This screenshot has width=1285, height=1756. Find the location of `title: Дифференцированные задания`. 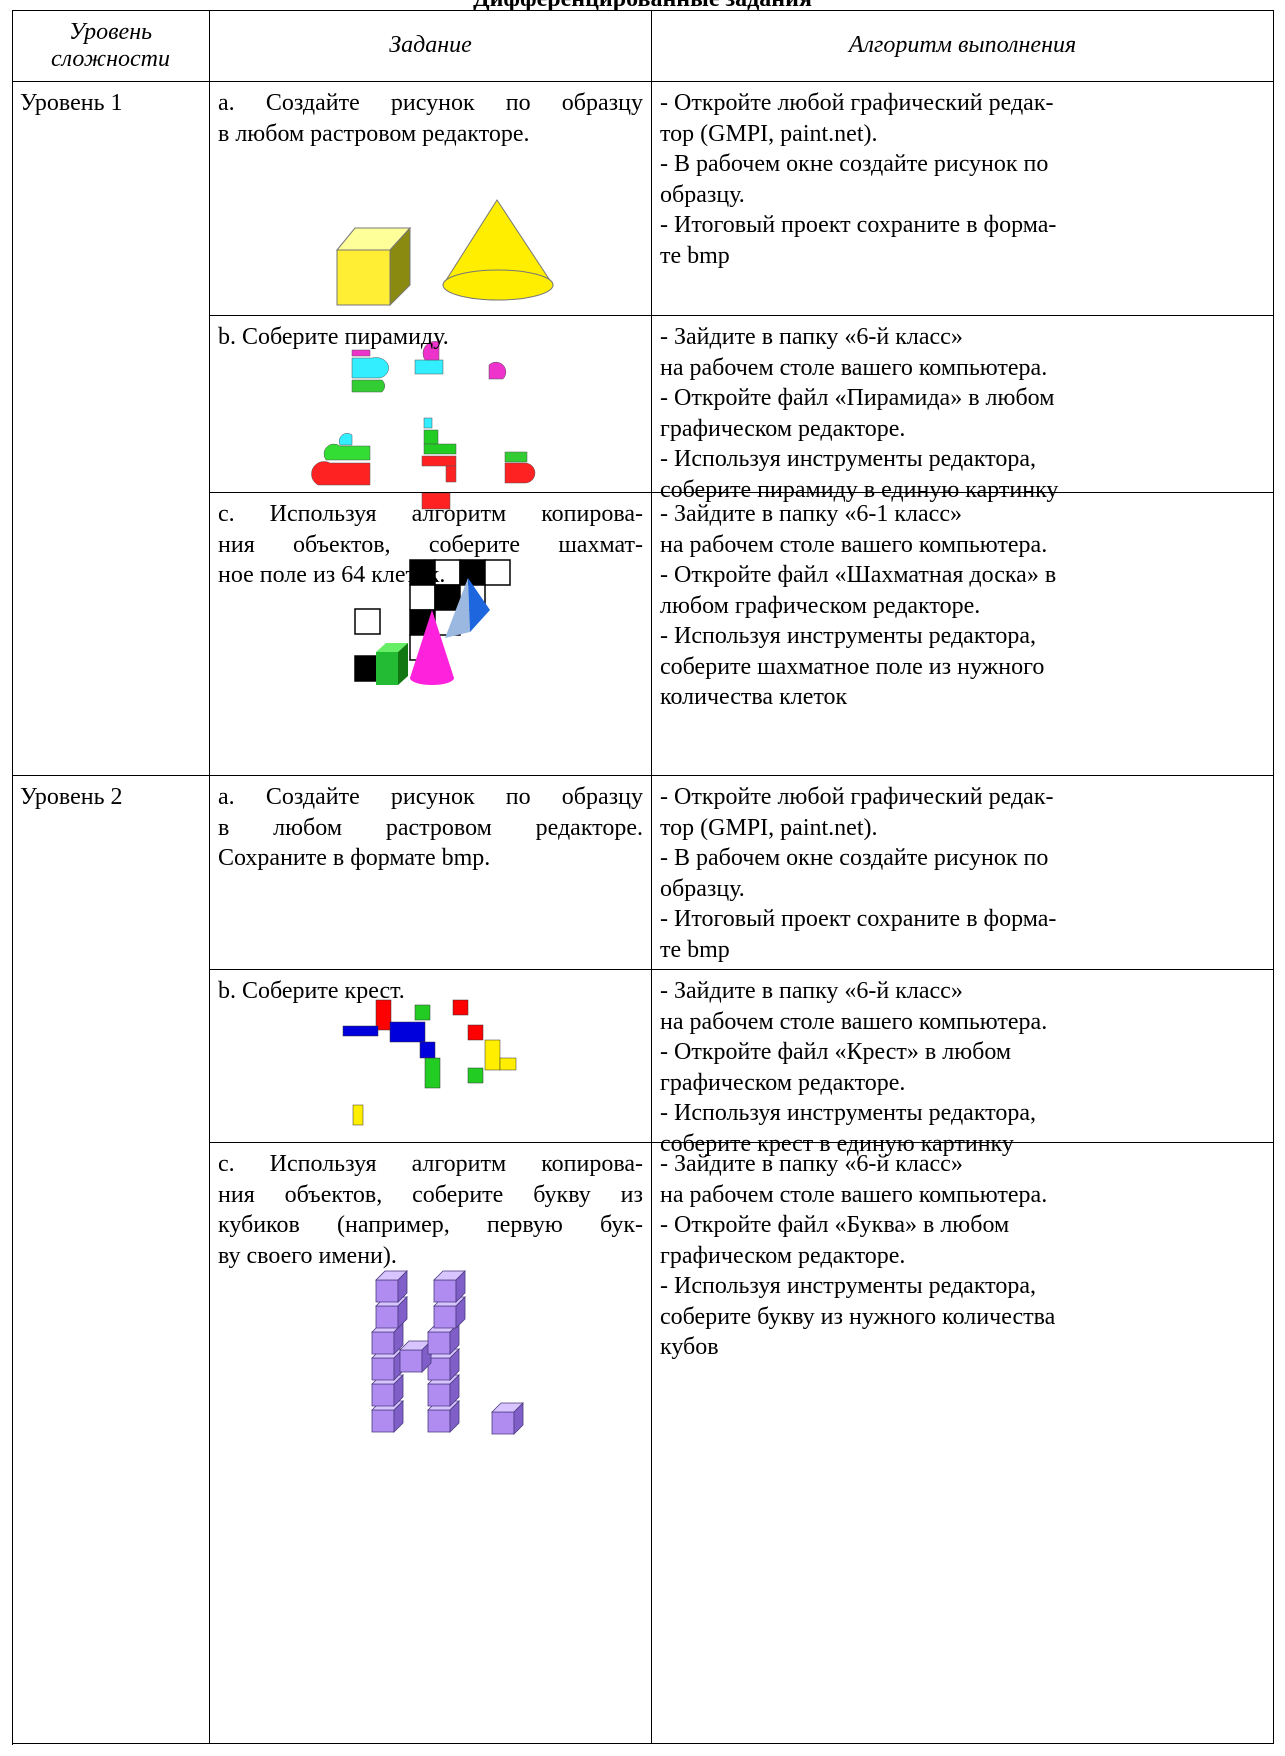

title: Дифференцированные задания is located at coordinates (642, 6).